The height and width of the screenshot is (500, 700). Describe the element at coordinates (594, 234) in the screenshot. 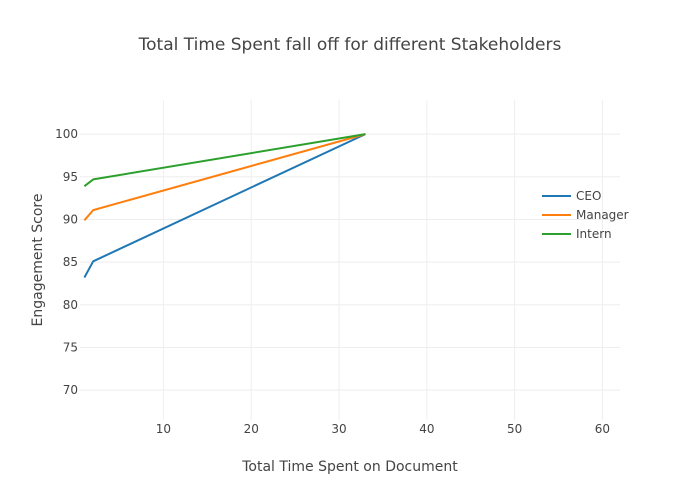

I see `legend-label: Intern` at that location.